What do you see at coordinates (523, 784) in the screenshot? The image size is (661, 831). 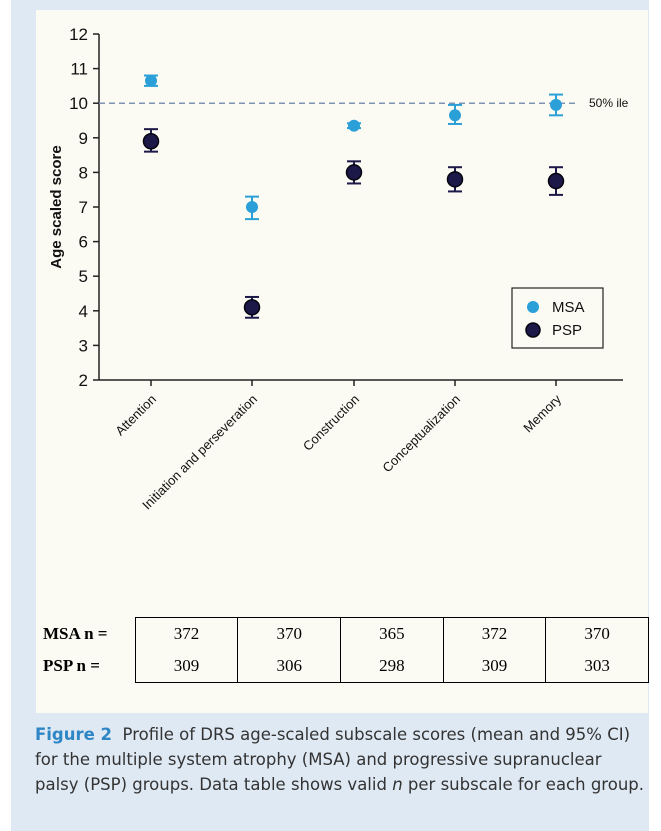 I see `caption-text-end: per subscale for each group.` at bounding box center [523, 784].